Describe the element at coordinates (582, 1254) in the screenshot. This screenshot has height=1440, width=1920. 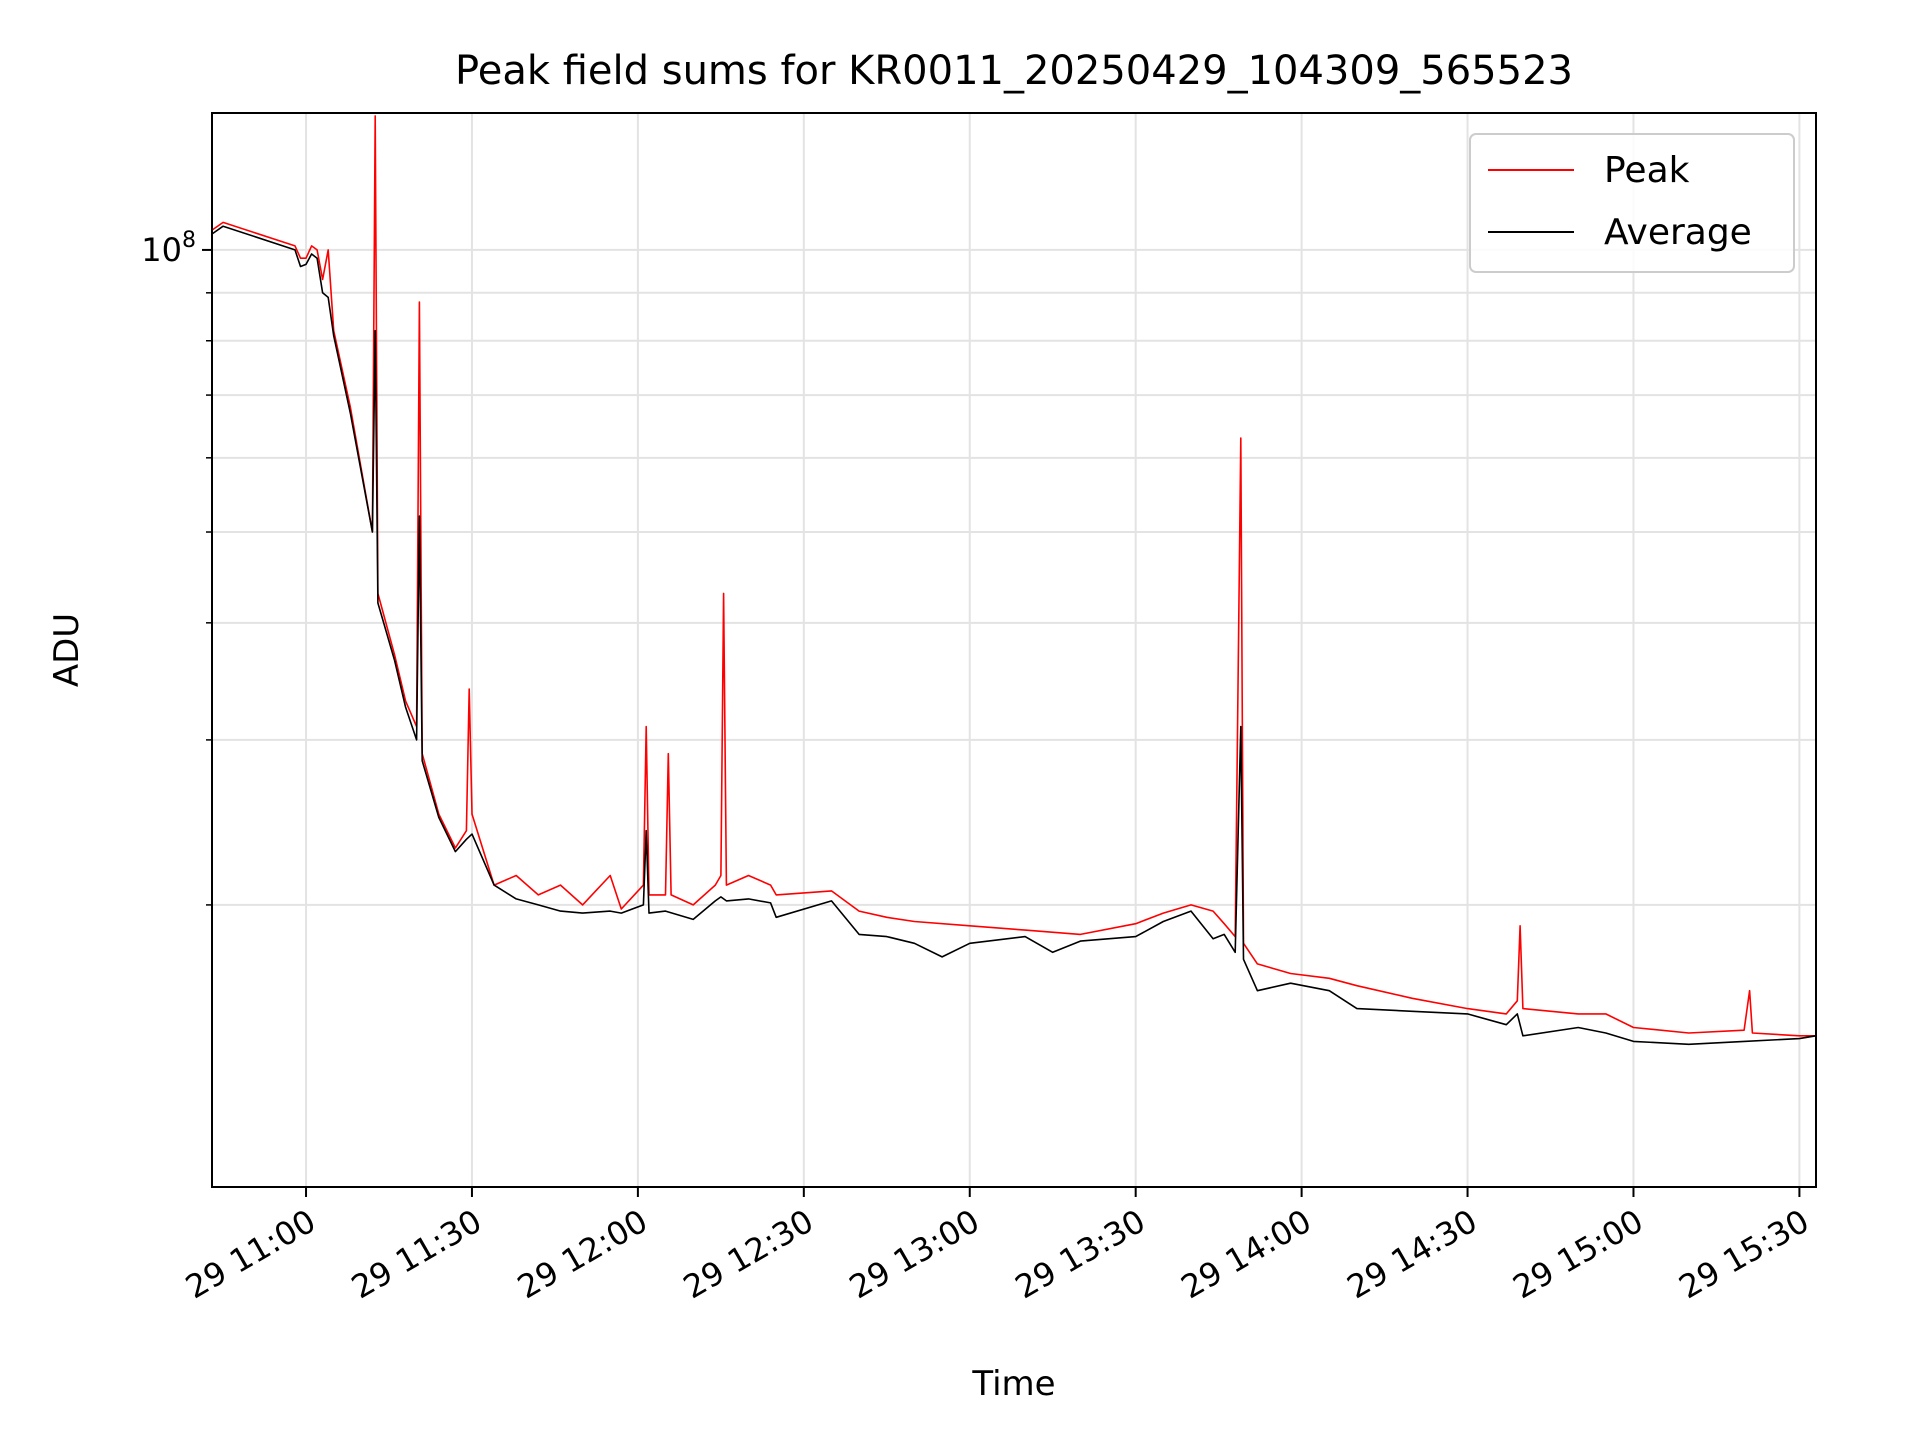
I see `x-tick-label: 29 12:00` at that location.